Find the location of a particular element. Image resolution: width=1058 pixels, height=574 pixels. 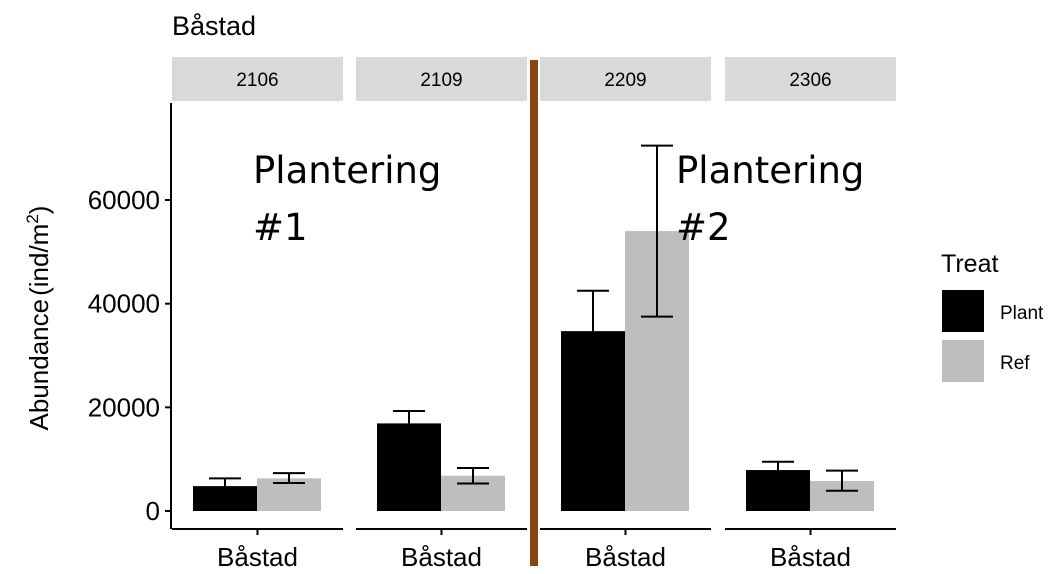

y-tick-label-2: 40000 is located at coordinates (124, 304).